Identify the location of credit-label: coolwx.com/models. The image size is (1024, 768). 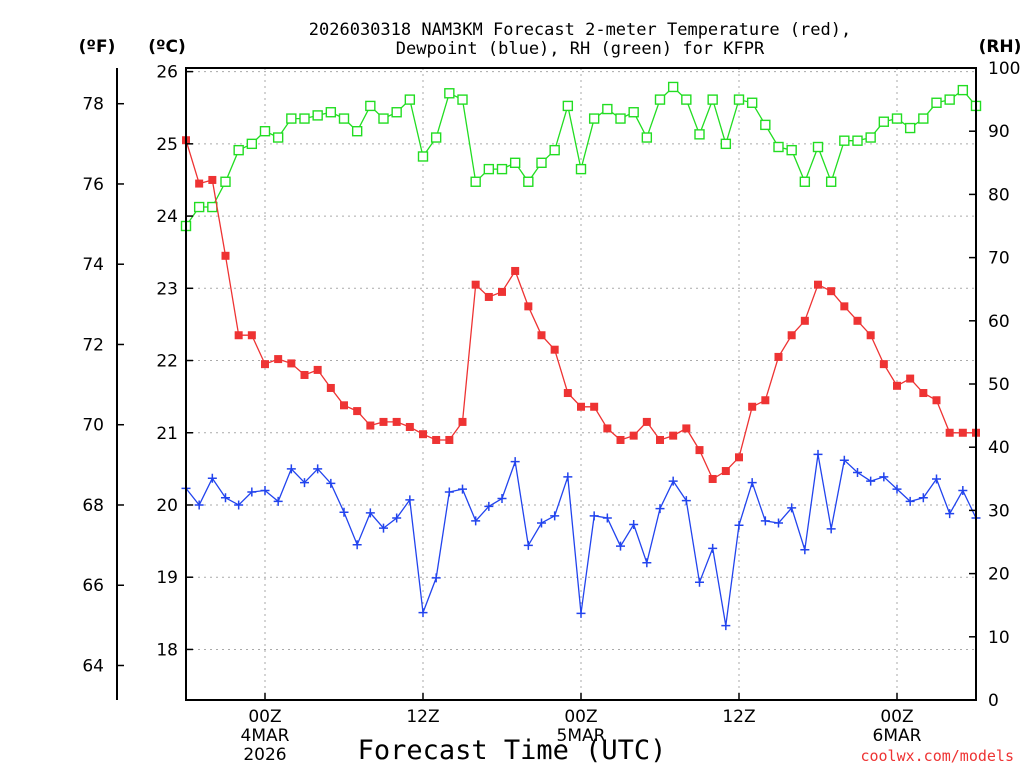
(937, 756).